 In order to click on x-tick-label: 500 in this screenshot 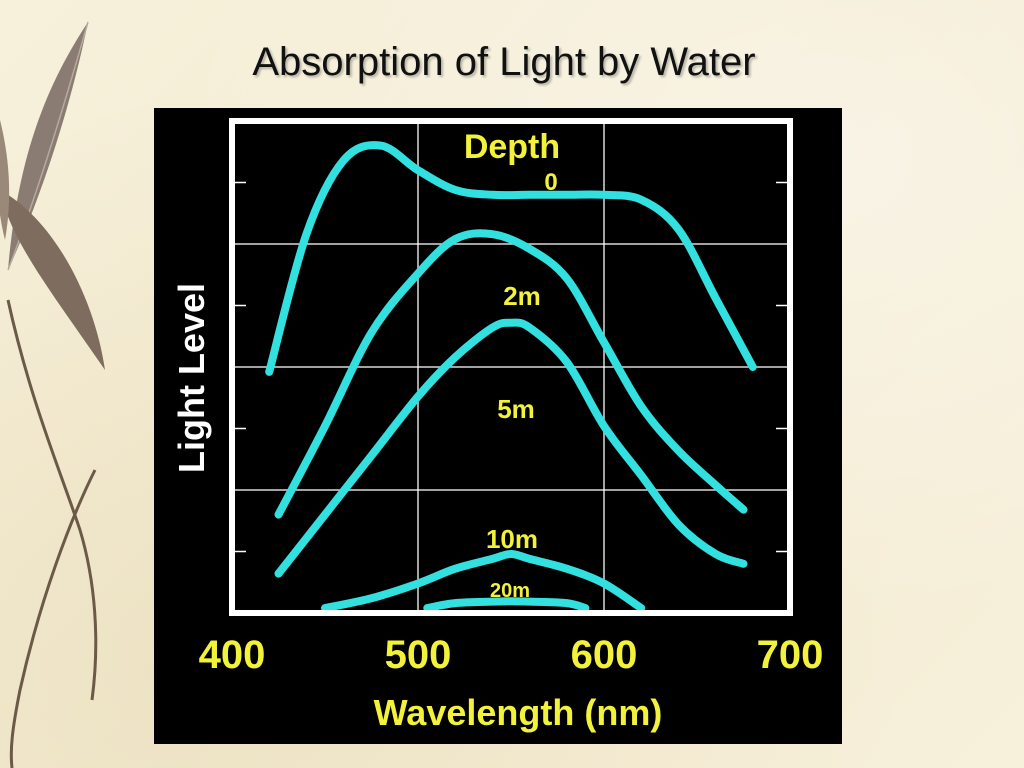, I will do `click(418, 655)`.